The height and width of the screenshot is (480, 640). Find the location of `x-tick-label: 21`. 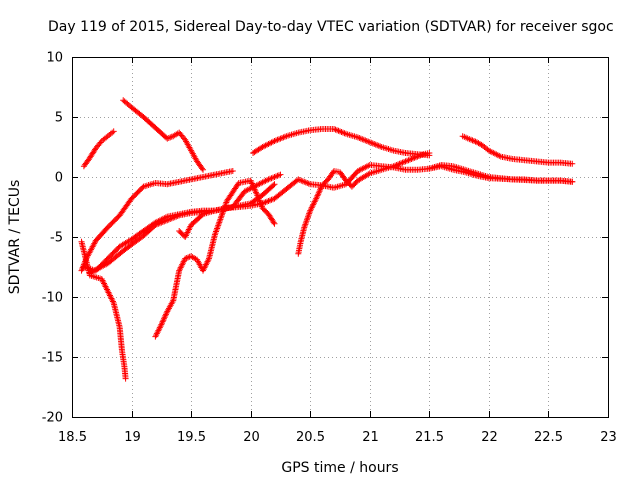

x-tick-label: 21 is located at coordinates (370, 437).